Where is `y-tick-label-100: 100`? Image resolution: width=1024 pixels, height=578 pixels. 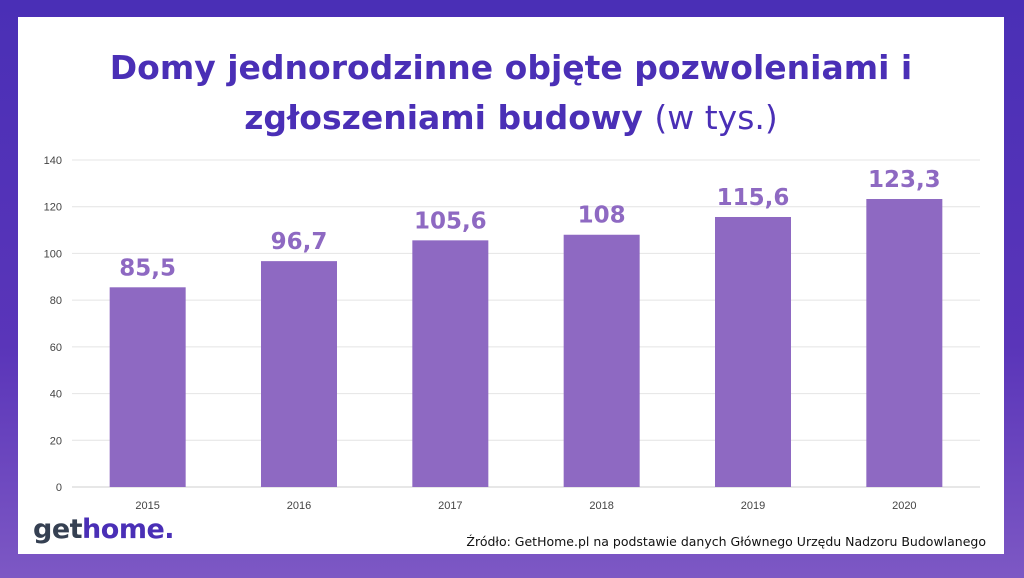
y-tick-label-100: 100 is located at coordinates (53, 254).